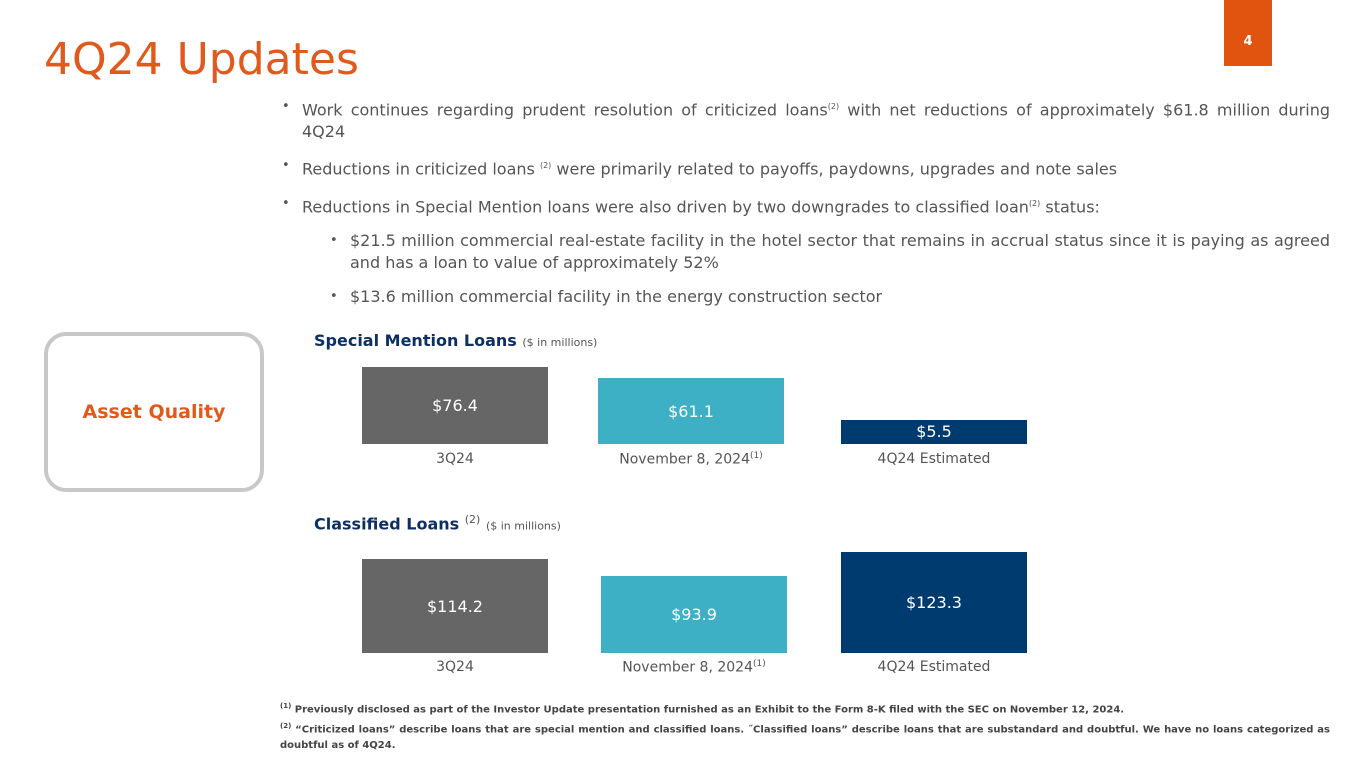 Image resolution: width=1365 pixels, height=768 pixels. I want to click on data-label: $93.9, so click(694, 614).